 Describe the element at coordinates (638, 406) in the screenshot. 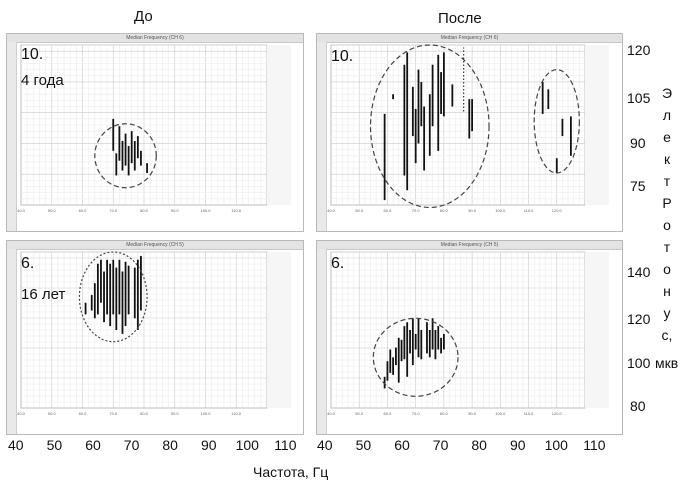

I see `y-tick-bottom: 80` at that location.